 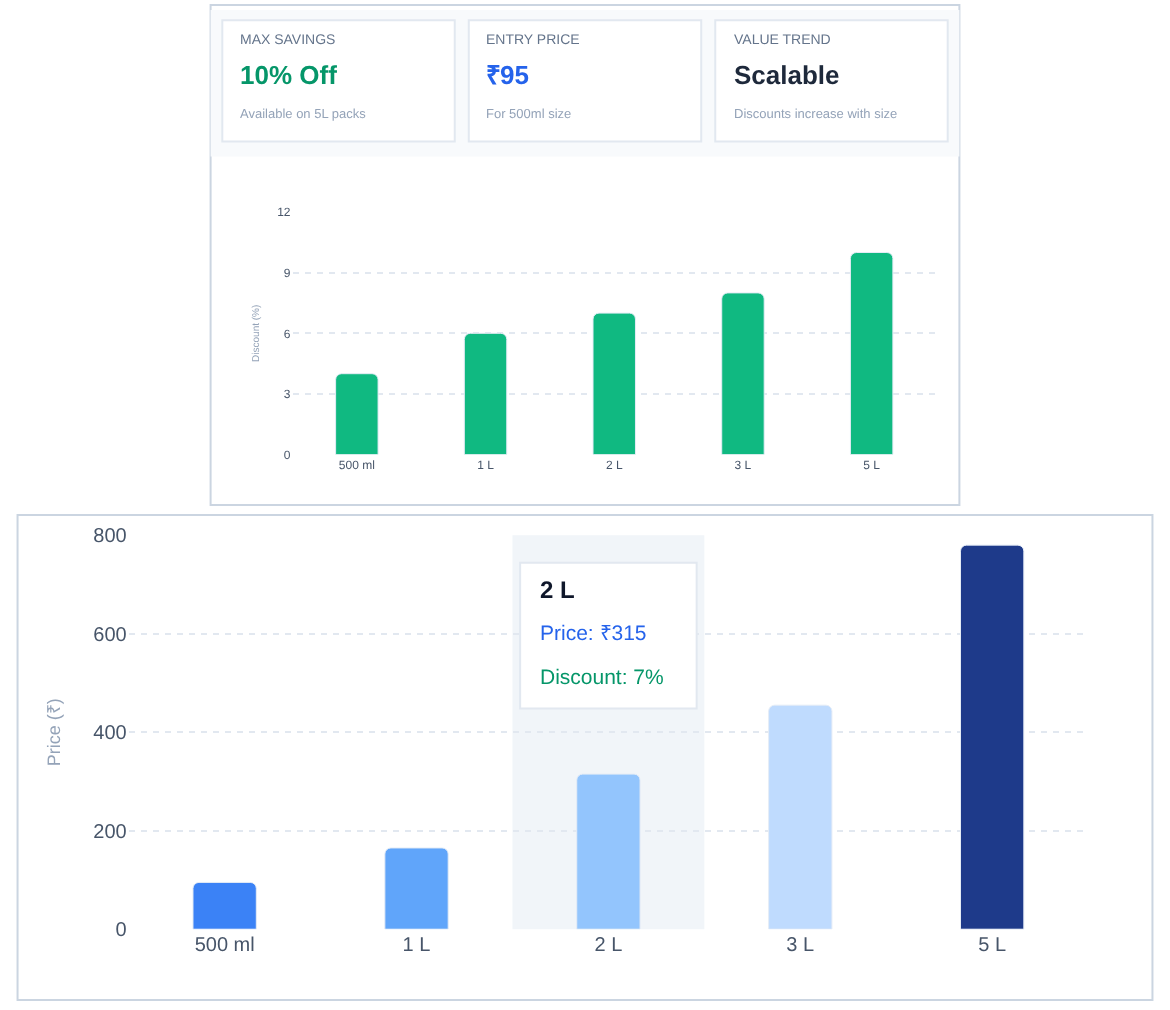 I want to click on text: 10% Off, so click(x=289, y=75).